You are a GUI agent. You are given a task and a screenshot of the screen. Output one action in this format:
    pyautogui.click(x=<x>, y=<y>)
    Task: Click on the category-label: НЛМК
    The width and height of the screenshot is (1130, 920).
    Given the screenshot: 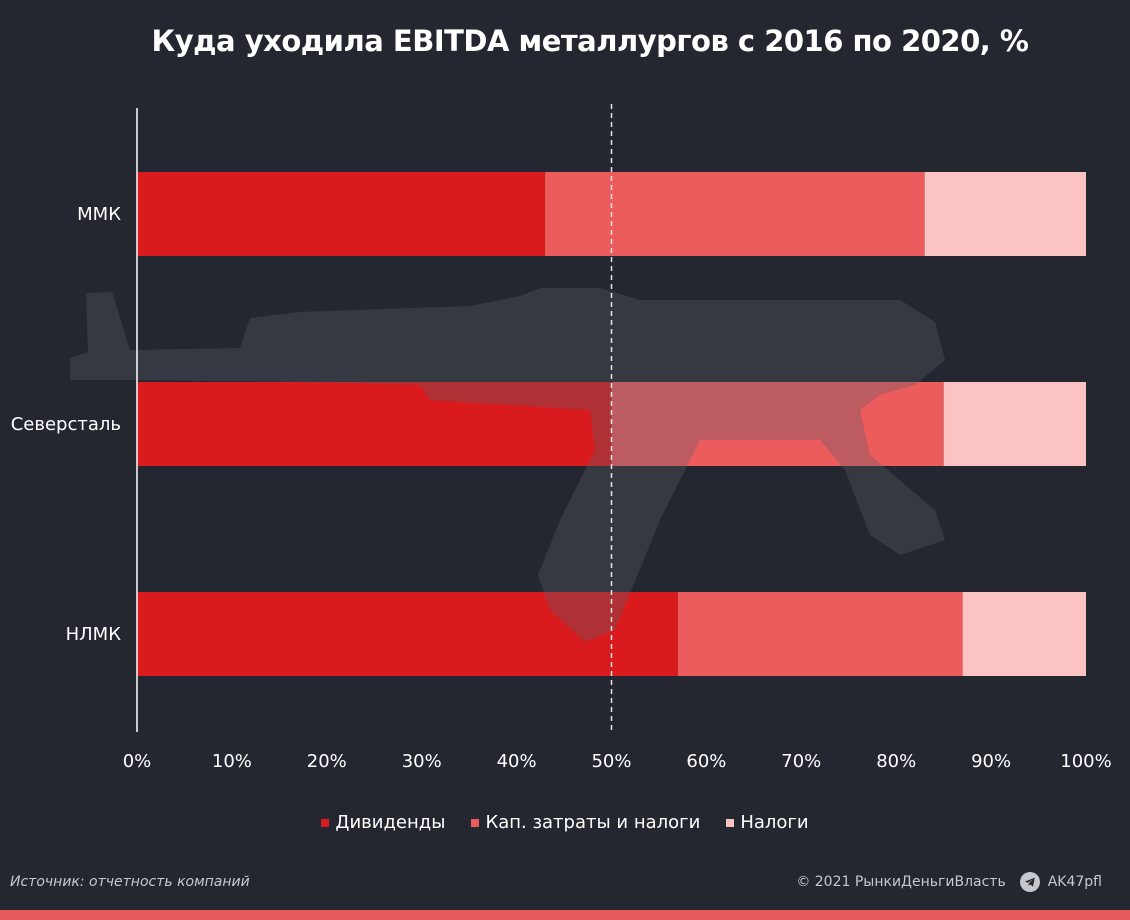 What is the action you would take?
    pyautogui.click(x=94, y=634)
    